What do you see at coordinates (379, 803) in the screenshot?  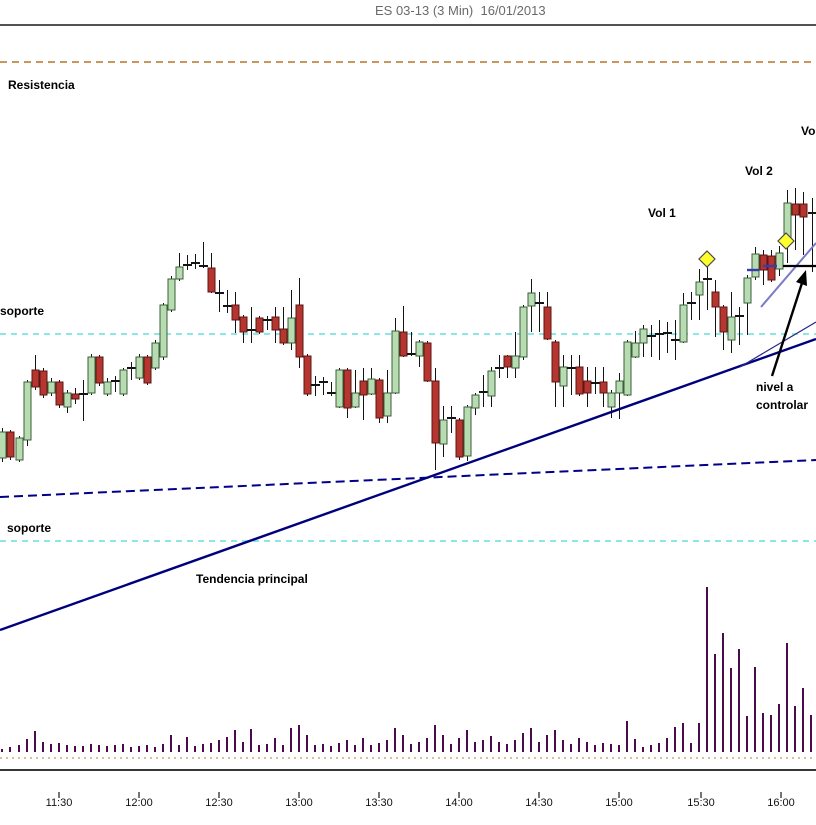 I see `x-axis-label: 13:30` at bounding box center [379, 803].